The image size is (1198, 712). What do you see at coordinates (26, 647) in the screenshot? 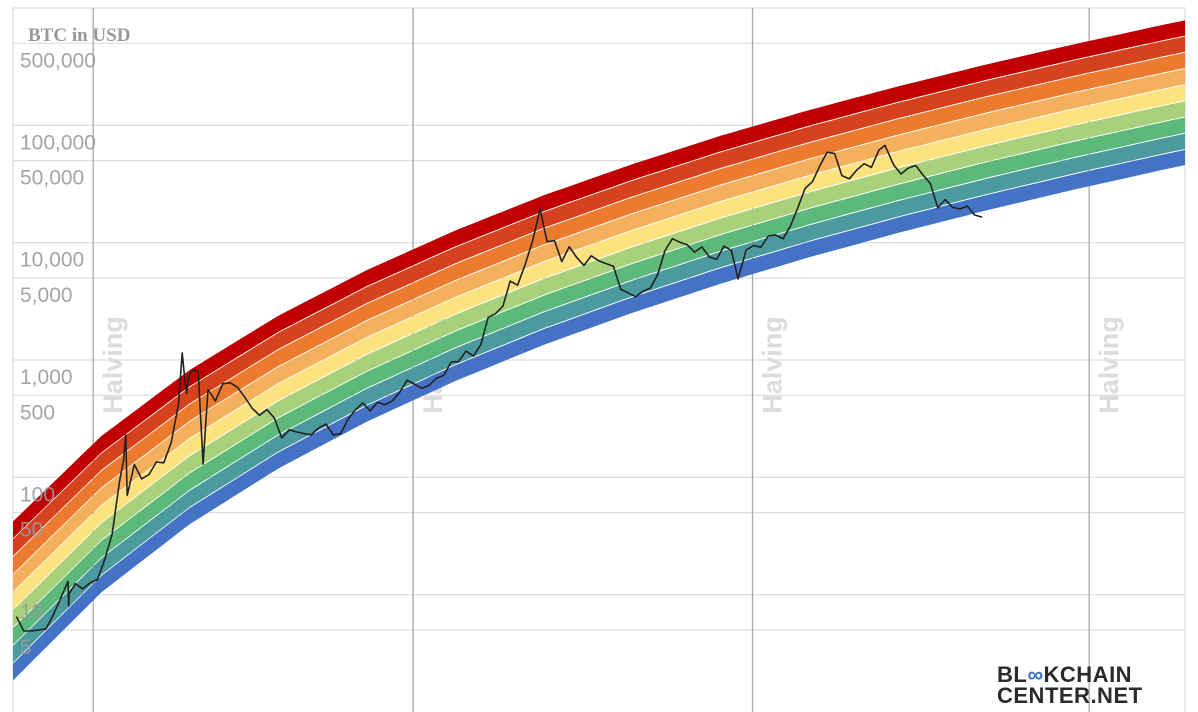
I see `y-tick-label: 5` at bounding box center [26, 647].